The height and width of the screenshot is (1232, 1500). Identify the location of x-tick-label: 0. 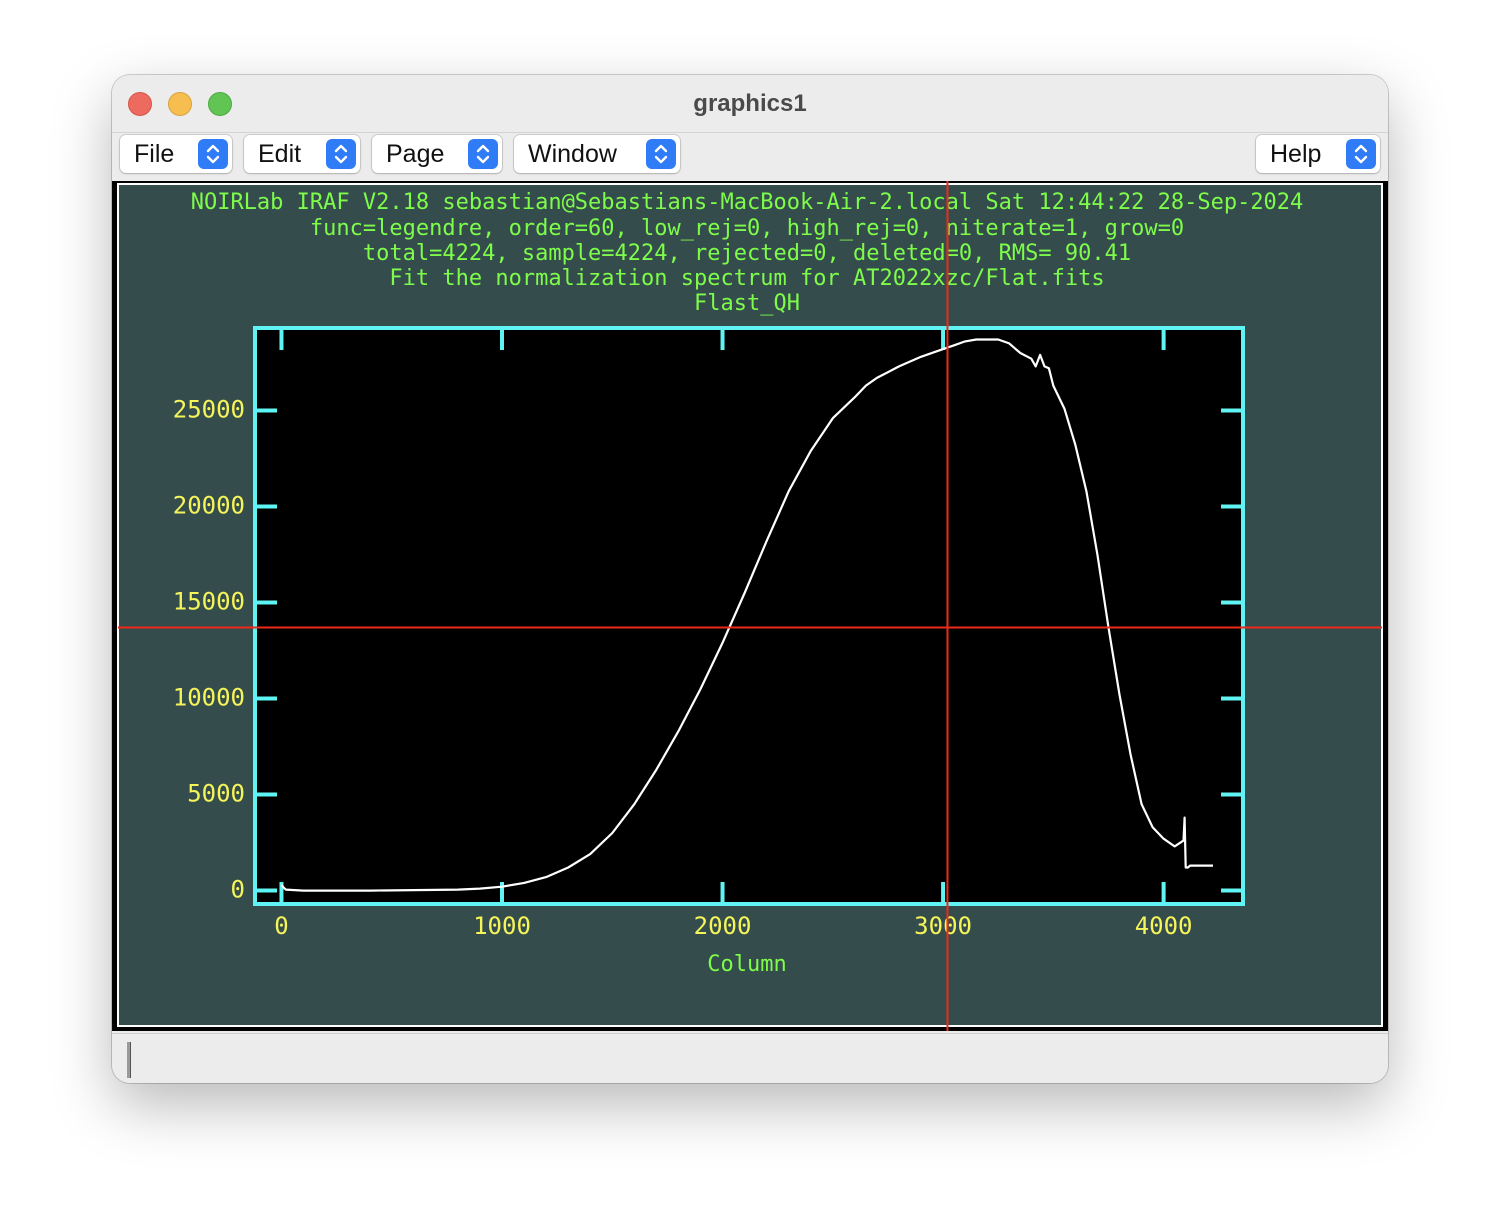
(281, 926).